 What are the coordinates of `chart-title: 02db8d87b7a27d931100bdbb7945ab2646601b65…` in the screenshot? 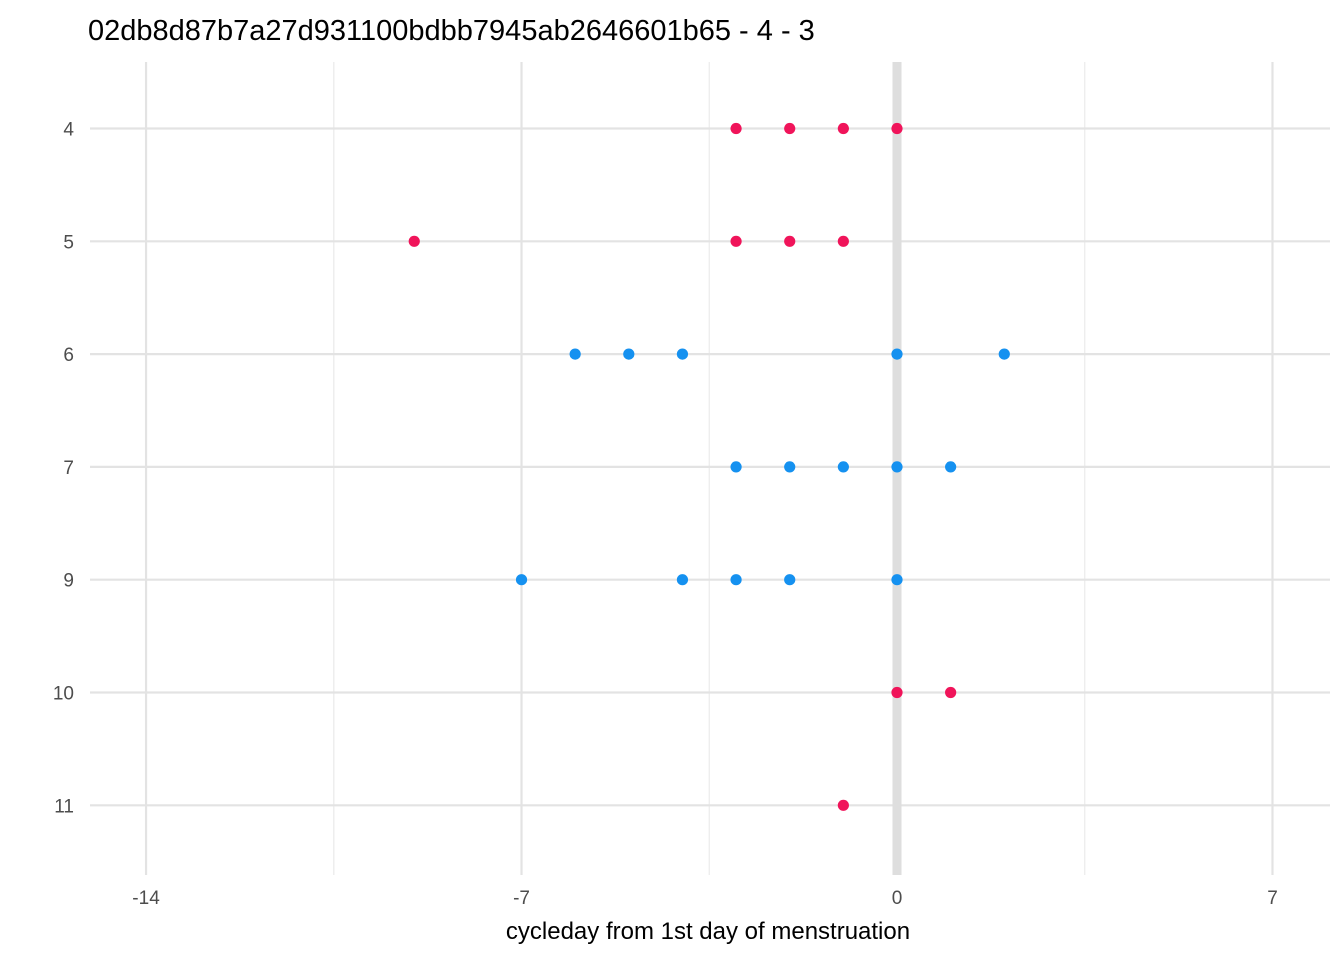 It's located at (451, 31).